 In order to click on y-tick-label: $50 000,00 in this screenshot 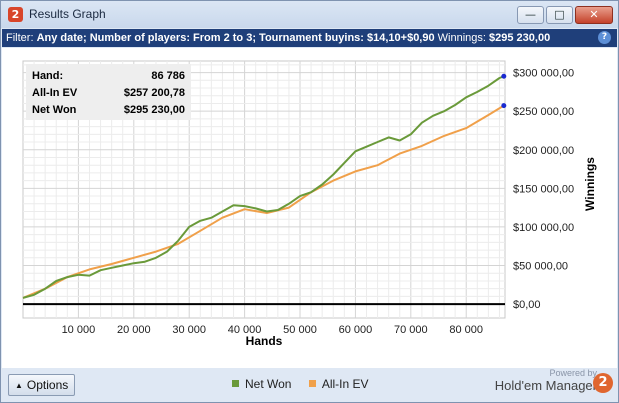, I will do `click(540, 267)`.